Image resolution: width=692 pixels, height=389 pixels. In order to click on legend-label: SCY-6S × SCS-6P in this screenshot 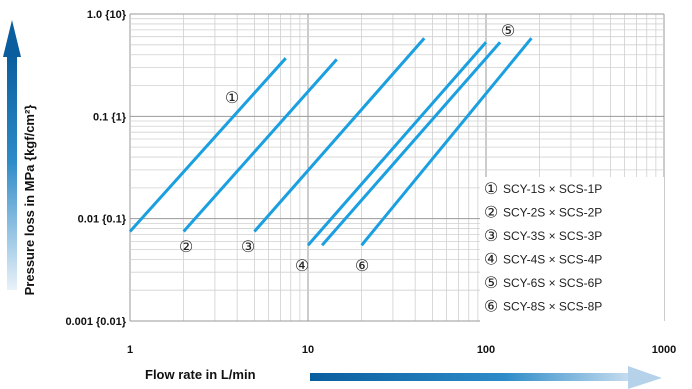, I will do `click(552, 283)`.